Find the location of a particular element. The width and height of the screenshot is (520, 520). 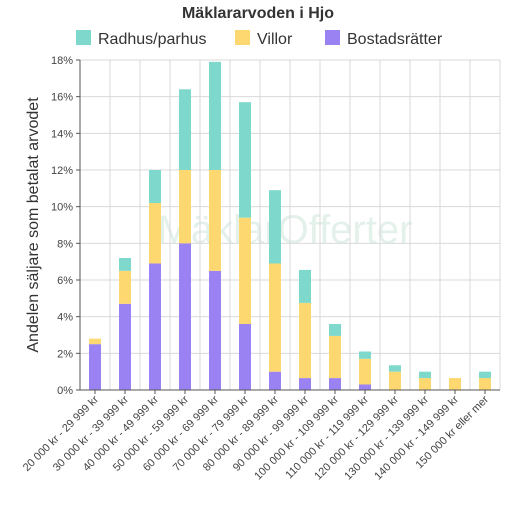

legend-label: Villor is located at coordinates (275, 39).